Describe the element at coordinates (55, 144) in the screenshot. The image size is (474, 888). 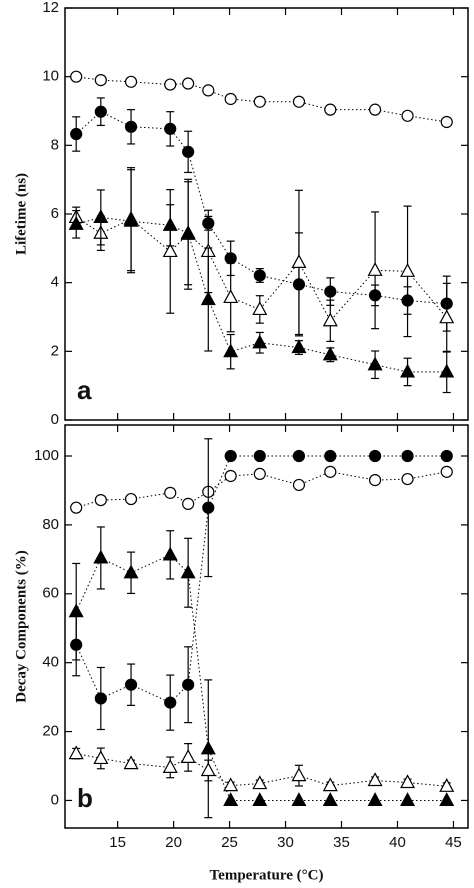
I see `y-tick-label: 8` at that location.